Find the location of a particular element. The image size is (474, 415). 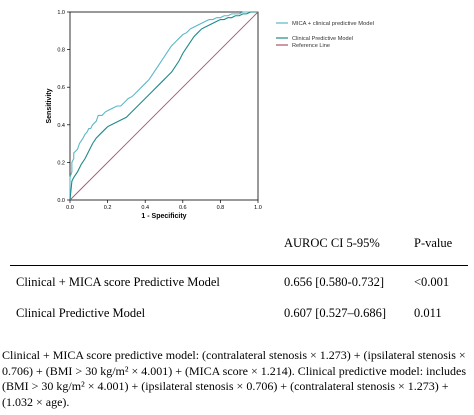

x-tick-label: 0.8 is located at coordinates (221, 208).